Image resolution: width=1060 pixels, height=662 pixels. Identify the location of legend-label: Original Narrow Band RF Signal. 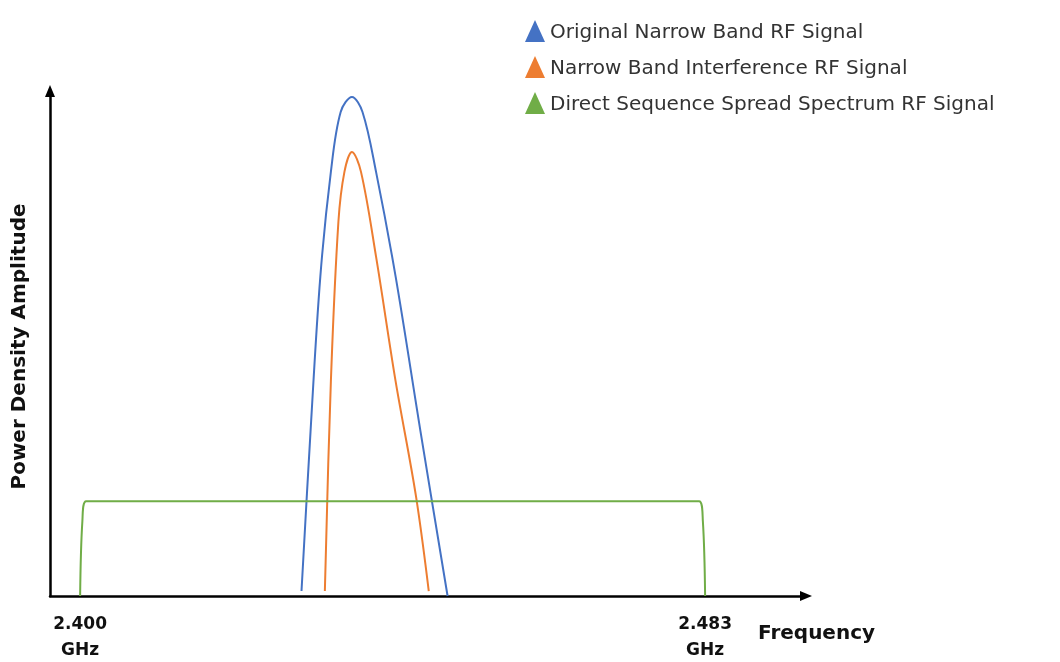
(707, 31).